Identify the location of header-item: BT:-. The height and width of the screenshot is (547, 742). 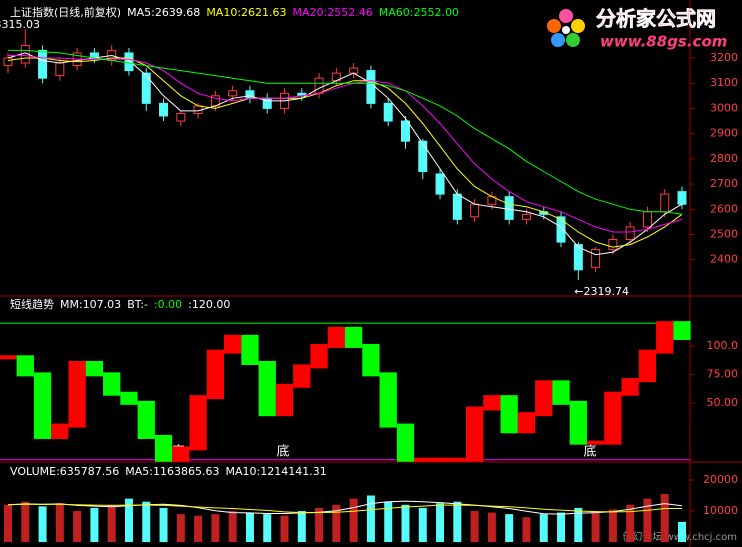
(137, 304).